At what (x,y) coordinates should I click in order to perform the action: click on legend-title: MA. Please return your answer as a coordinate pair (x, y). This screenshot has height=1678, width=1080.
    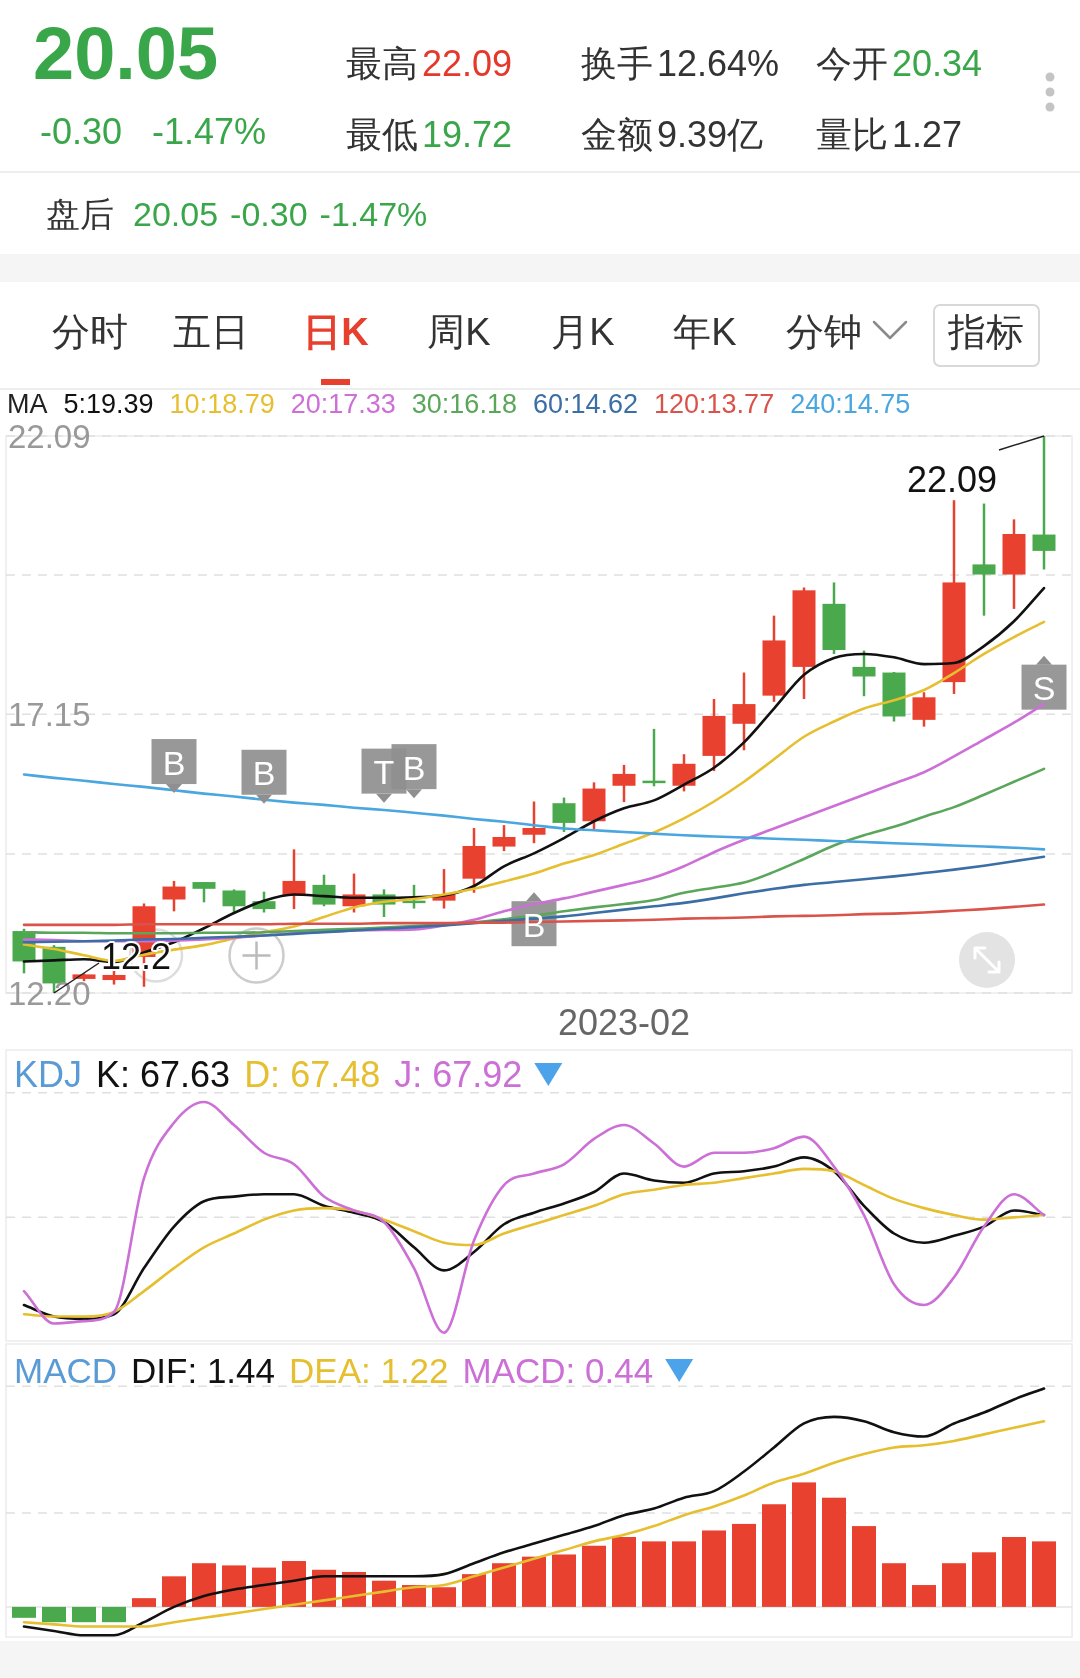
    Looking at the image, I should click on (27, 404).